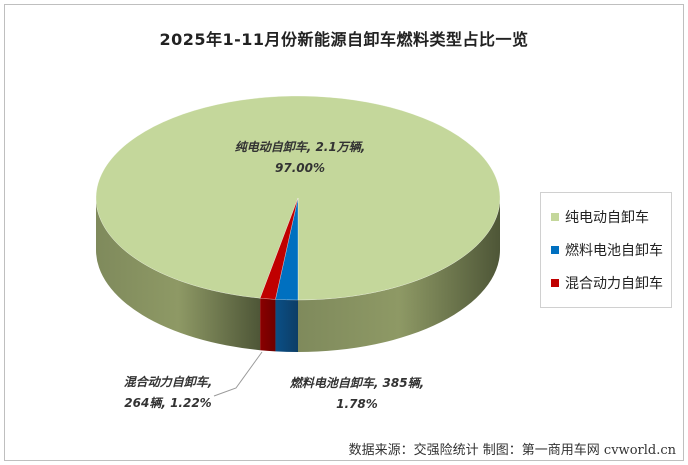 The image size is (688, 465). I want to click on data-label-pure-electric-line2: 97.00%, so click(300, 168).